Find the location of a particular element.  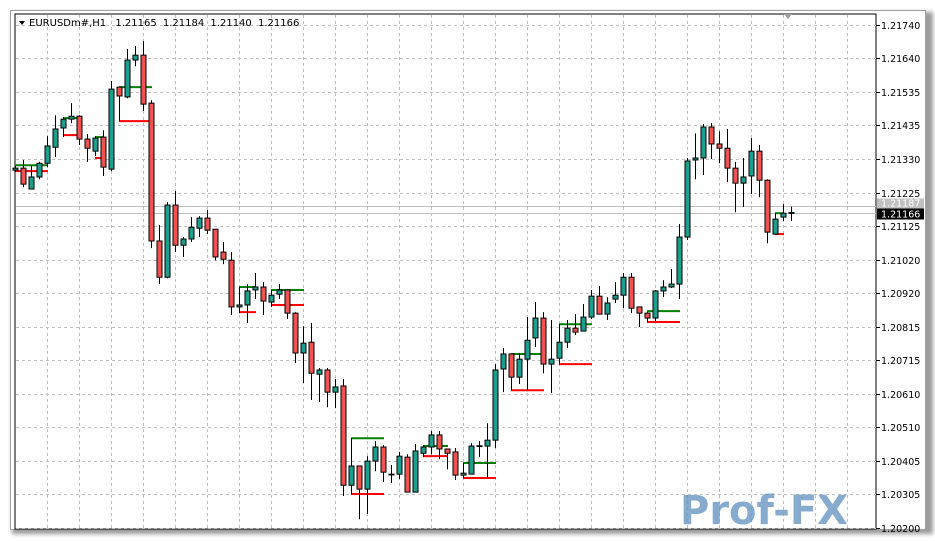

y-tick-label: 1.21435 is located at coordinates (900, 126).